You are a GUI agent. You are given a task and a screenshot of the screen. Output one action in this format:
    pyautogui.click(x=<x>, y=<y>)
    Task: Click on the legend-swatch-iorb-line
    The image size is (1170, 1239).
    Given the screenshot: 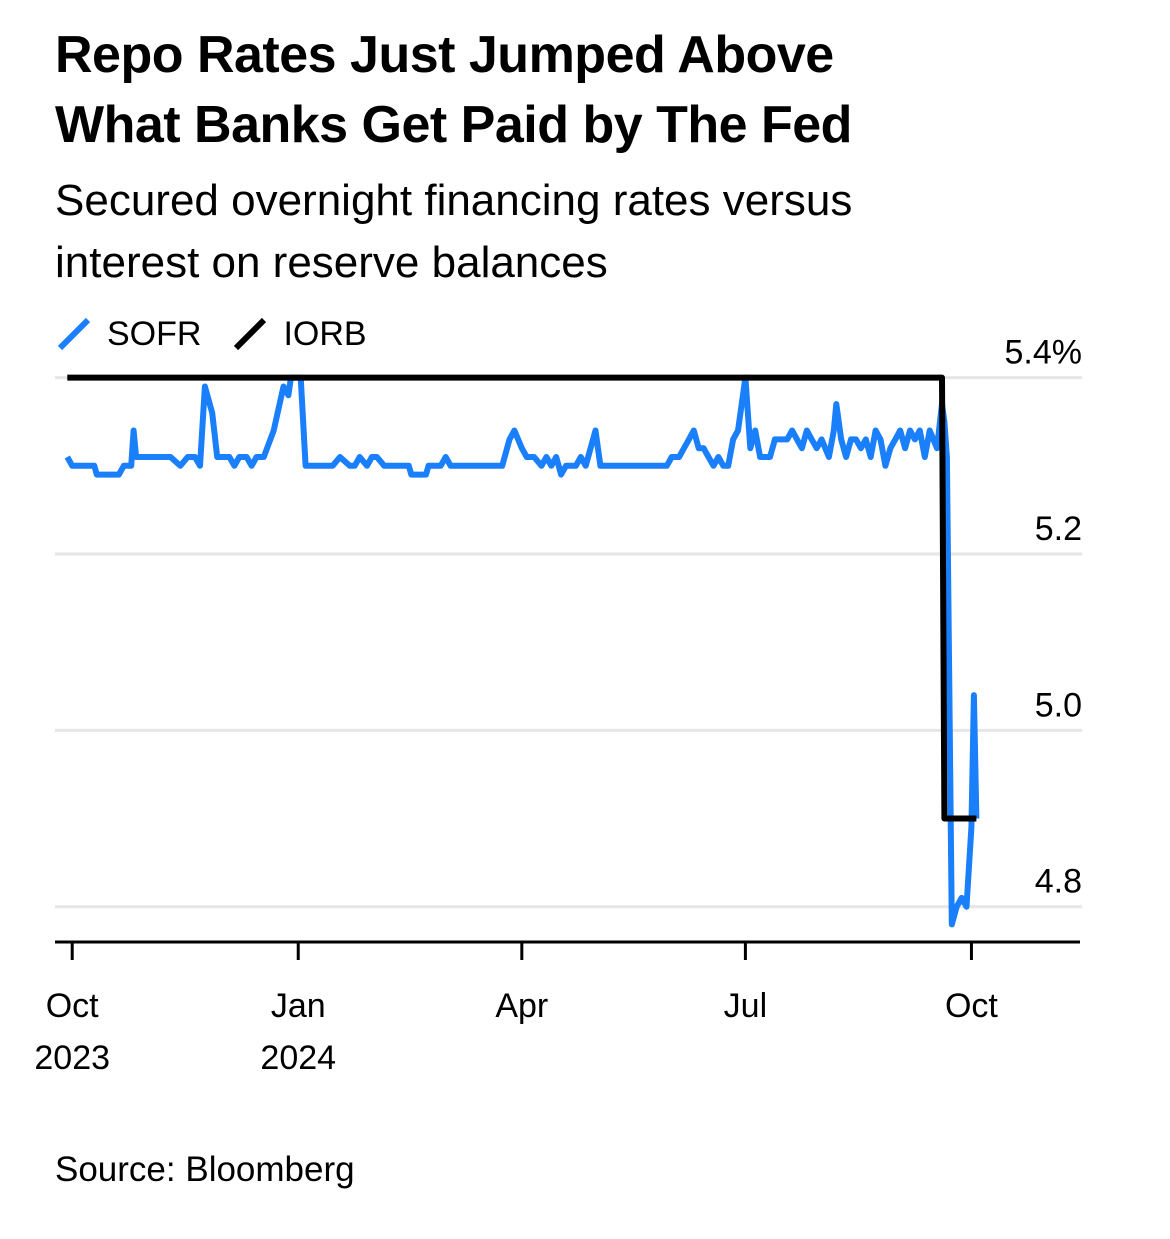 What is the action you would take?
    pyautogui.click(x=250, y=334)
    